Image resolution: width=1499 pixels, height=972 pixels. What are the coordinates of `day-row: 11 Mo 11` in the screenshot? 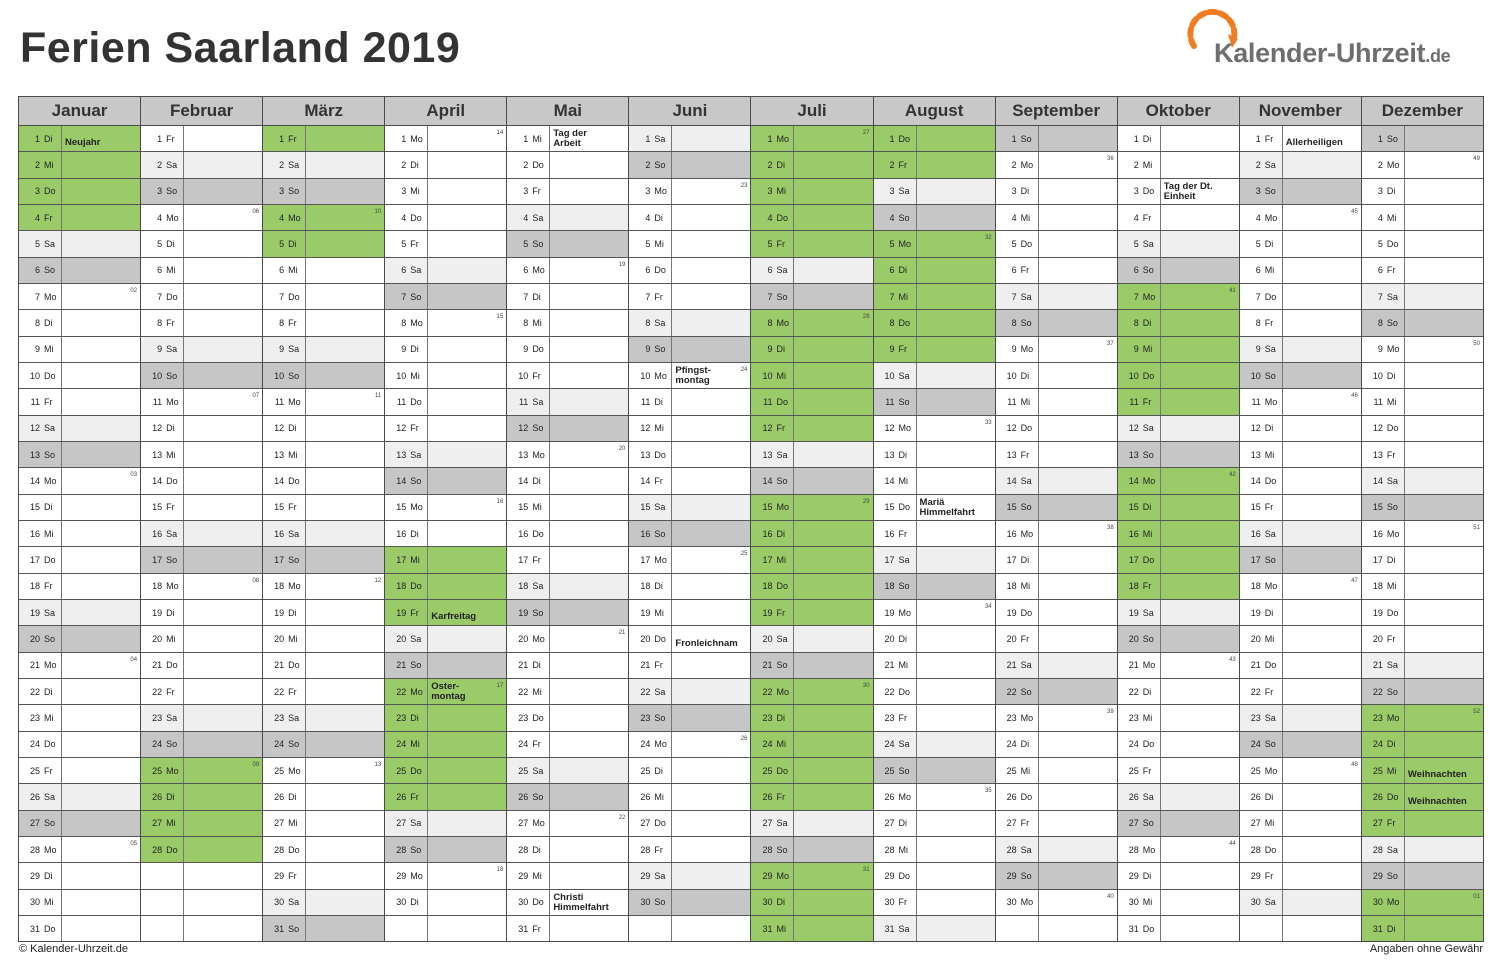 It's located at (324, 402).